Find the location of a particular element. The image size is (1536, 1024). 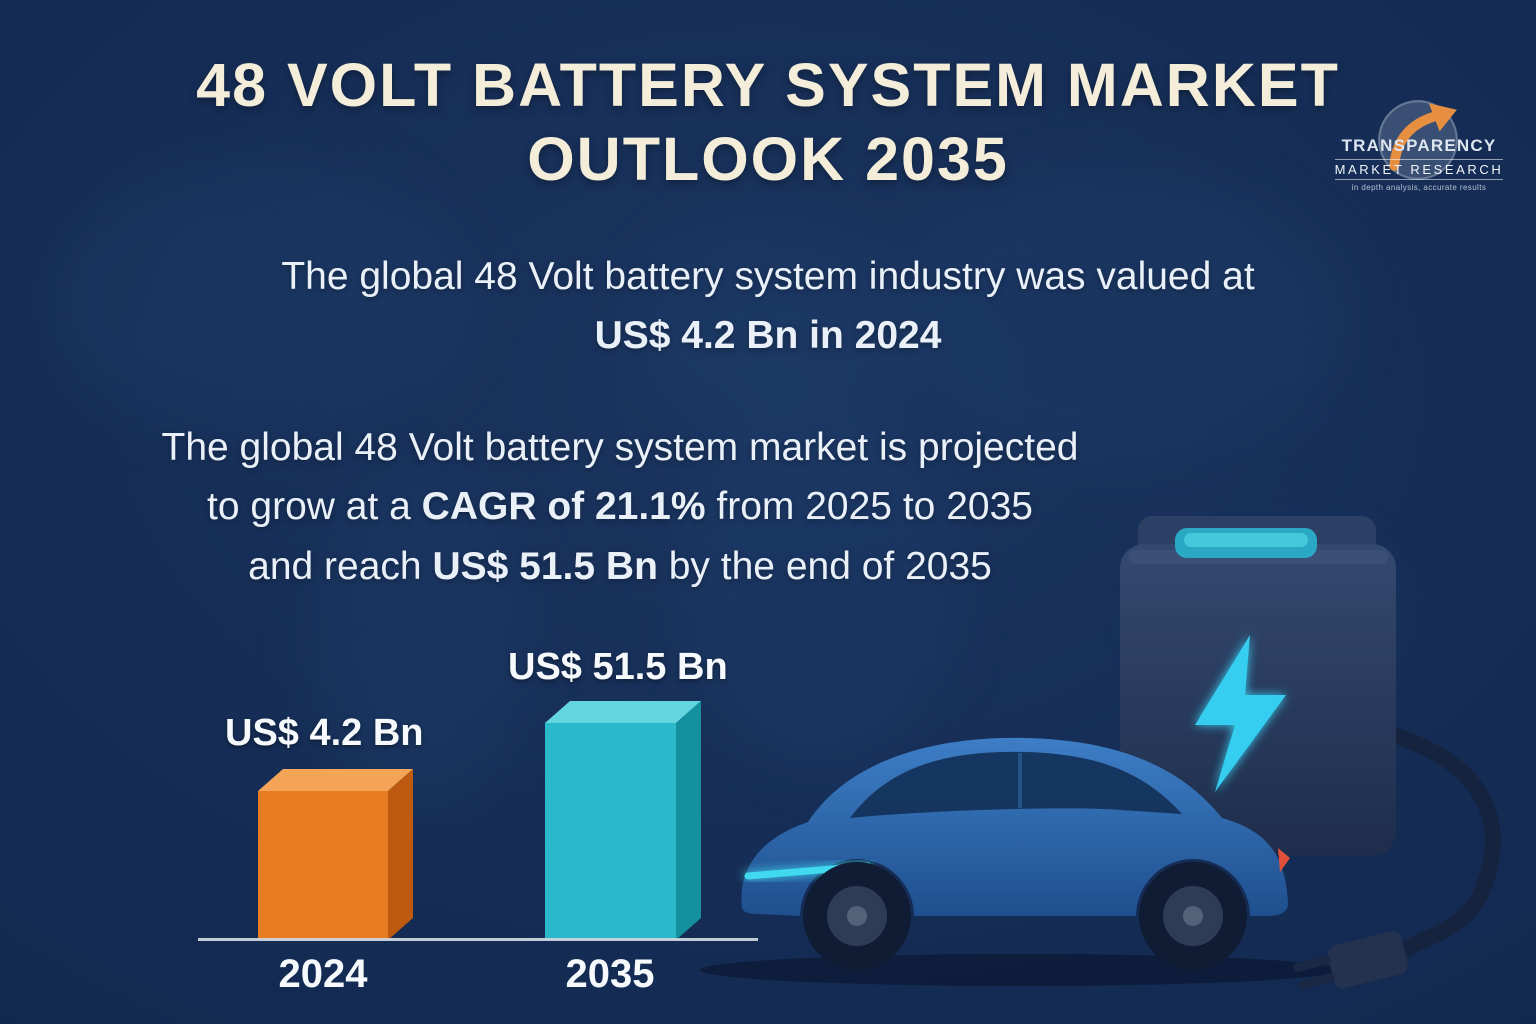

bar-2024-top-face is located at coordinates (335, 780).